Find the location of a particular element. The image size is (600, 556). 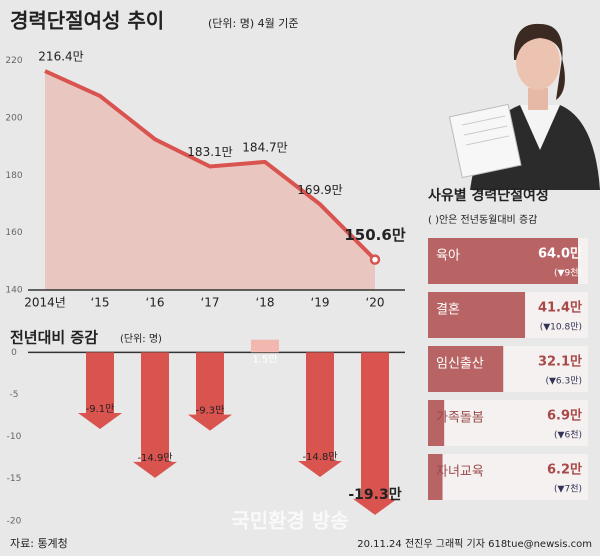

y-tick-label: 180 is located at coordinates (13, 176).